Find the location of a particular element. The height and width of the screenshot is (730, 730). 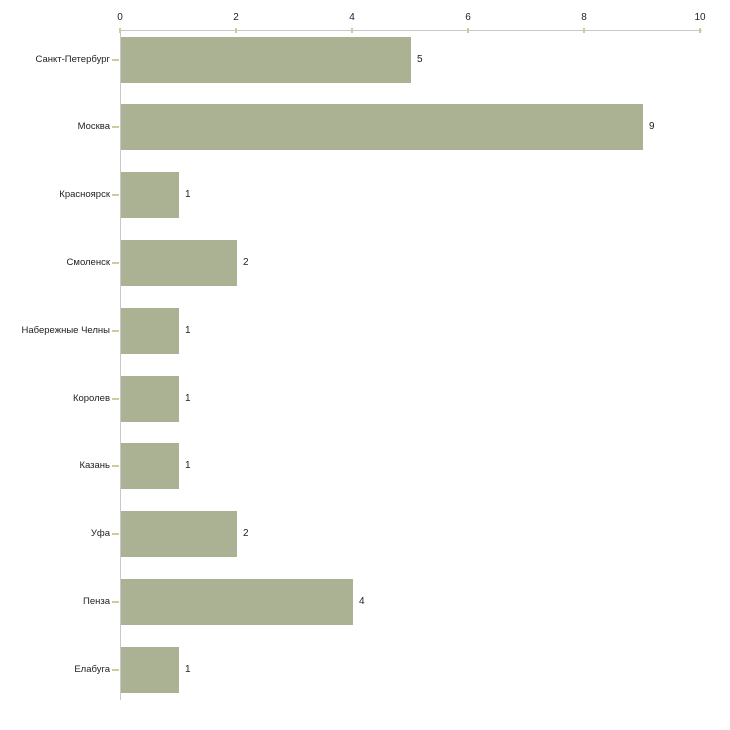

category-label: Пенза is located at coordinates (96, 602).